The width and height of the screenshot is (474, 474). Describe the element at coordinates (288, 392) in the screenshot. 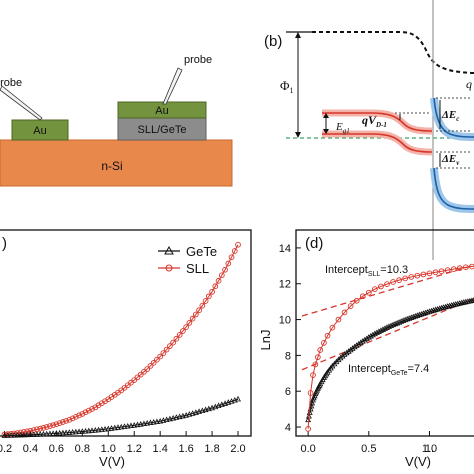

I see `panel-d-ytick-label: 6` at that location.